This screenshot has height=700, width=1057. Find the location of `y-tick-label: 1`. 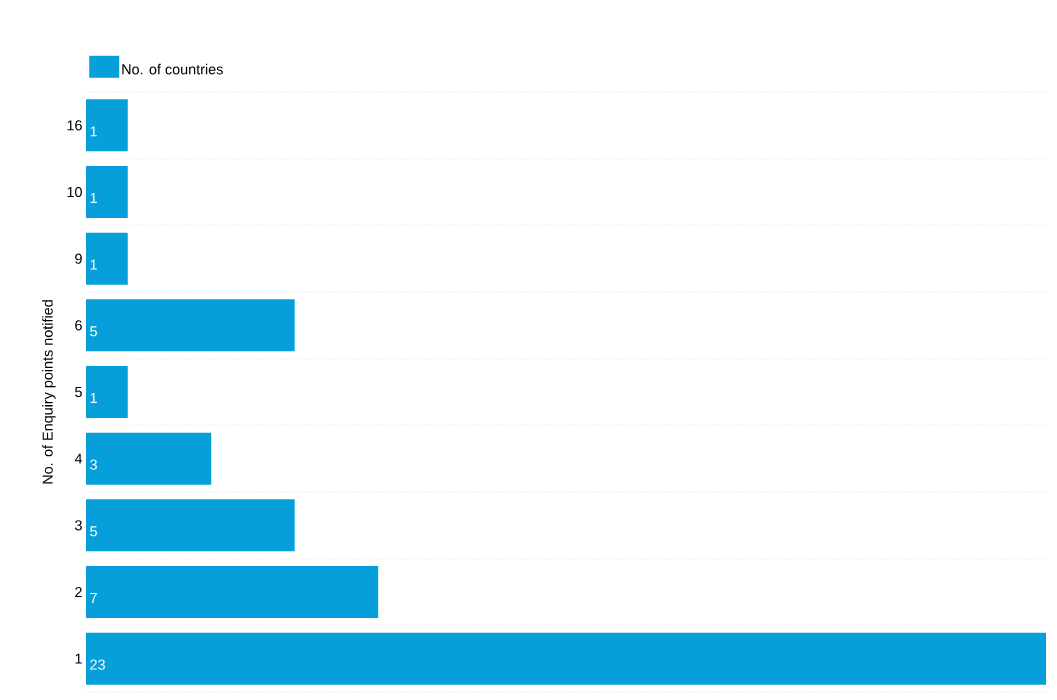

y-tick-label: 1 is located at coordinates (78, 658).